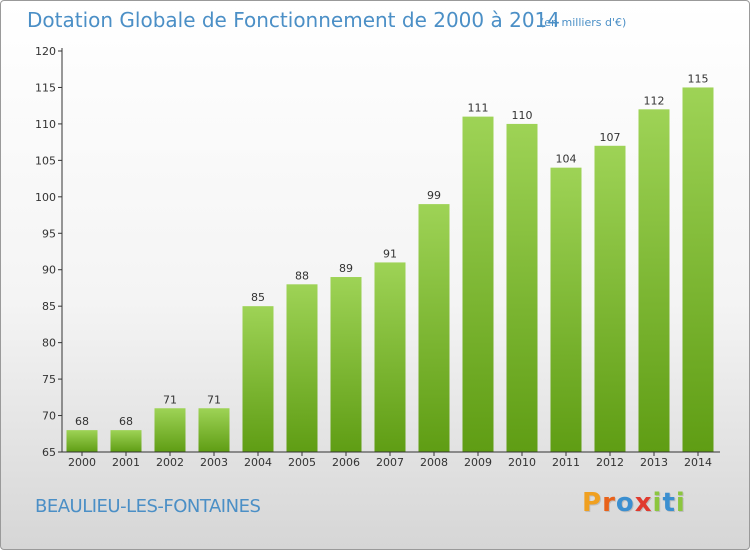  Describe the element at coordinates (214, 462) in the screenshot. I see `x-tick-label-2003: 2003` at that location.